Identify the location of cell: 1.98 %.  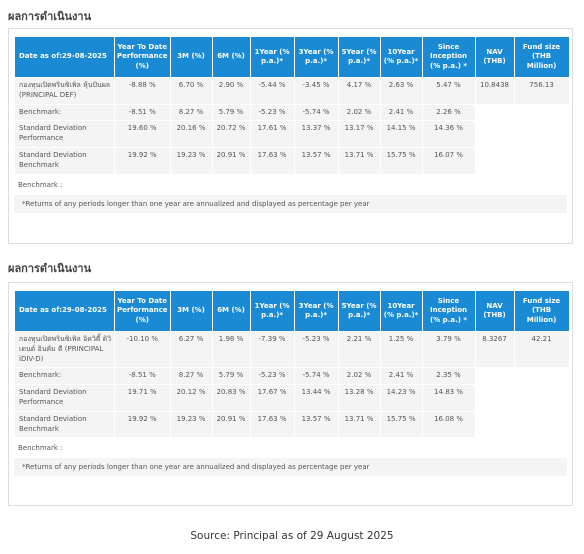
(231, 349).